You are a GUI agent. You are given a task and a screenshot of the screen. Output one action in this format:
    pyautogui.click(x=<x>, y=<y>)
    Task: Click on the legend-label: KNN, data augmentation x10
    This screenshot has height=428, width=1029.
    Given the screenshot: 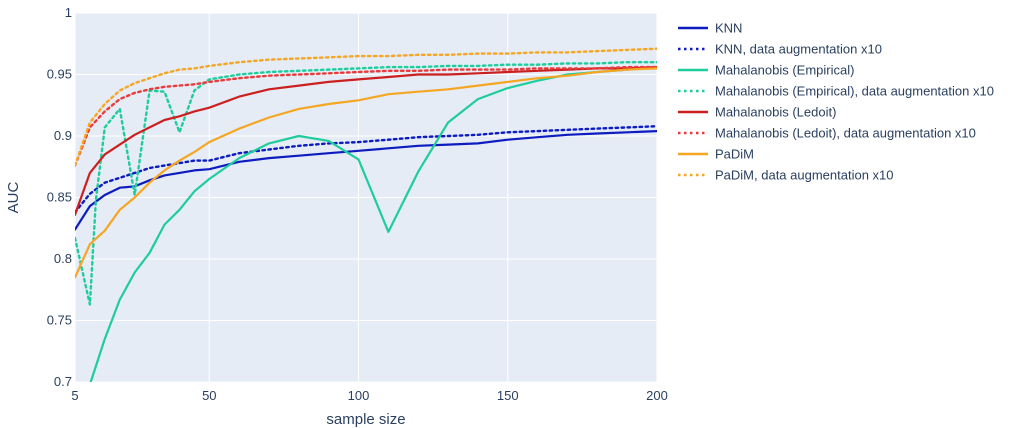 What is the action you would take?
    pyautogui.click(x=798, y=49)
    